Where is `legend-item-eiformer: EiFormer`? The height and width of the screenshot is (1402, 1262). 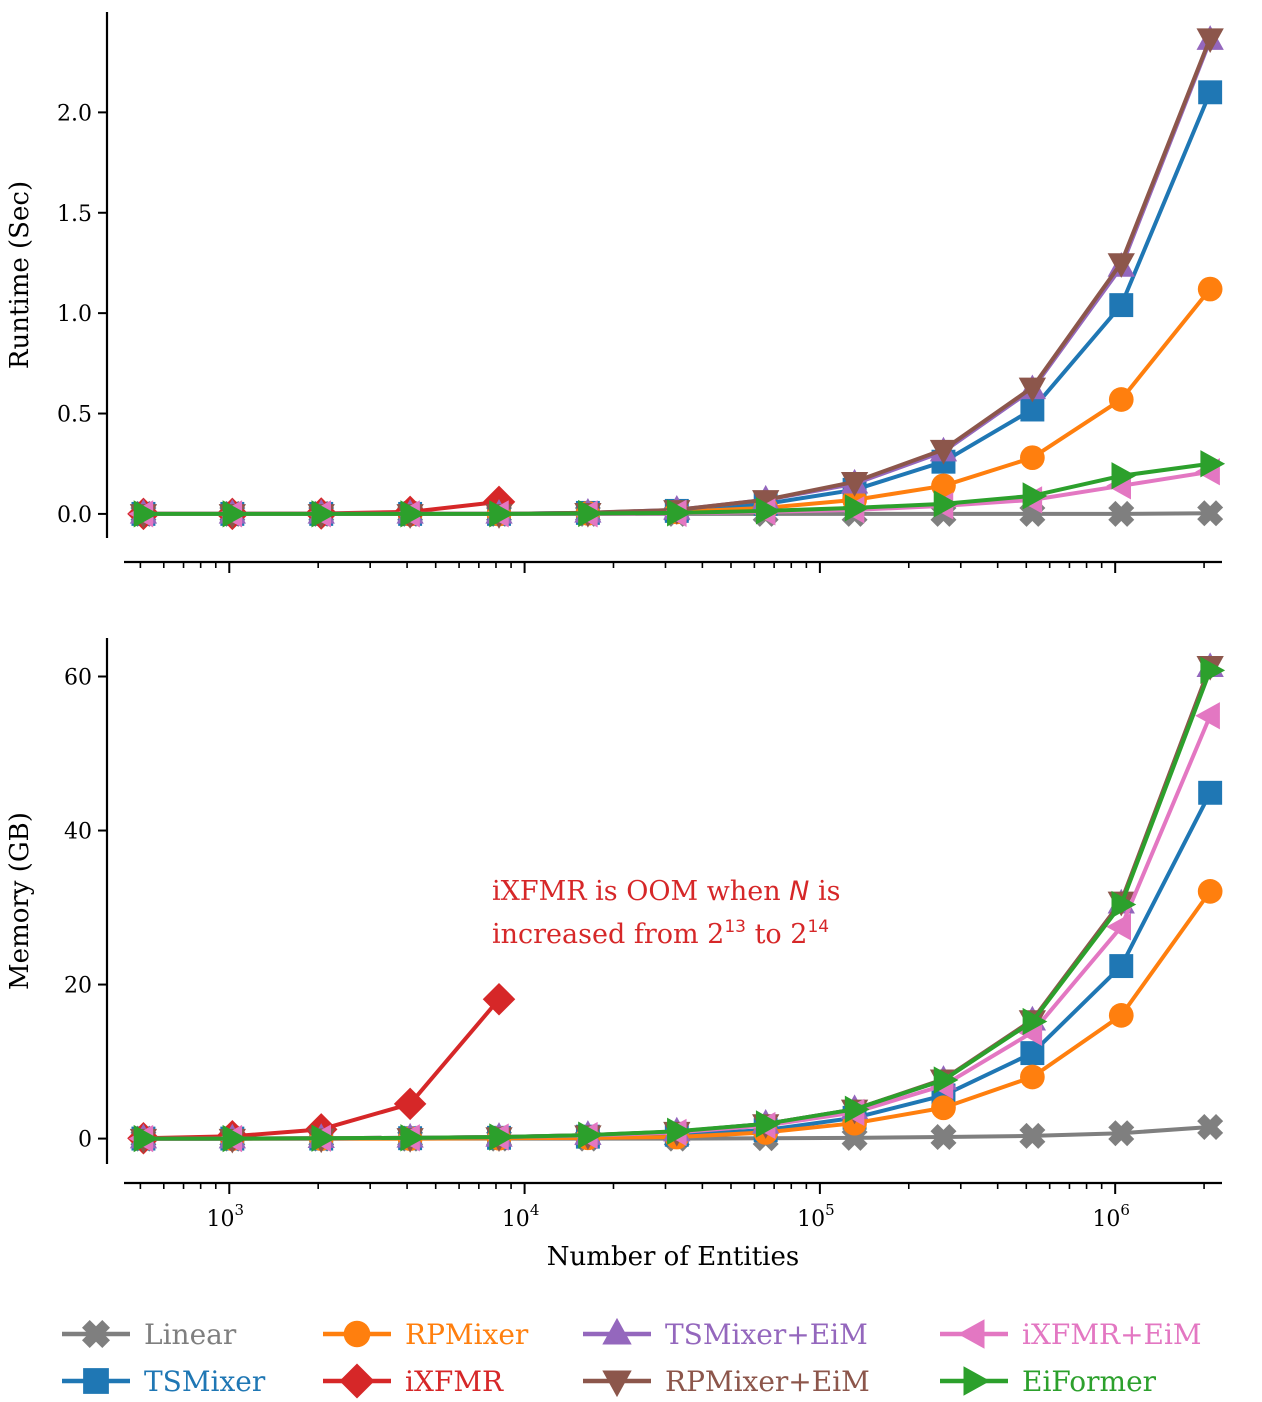
legend-item-eiformer: EiFormer is located at coordinates (1048, 1381).